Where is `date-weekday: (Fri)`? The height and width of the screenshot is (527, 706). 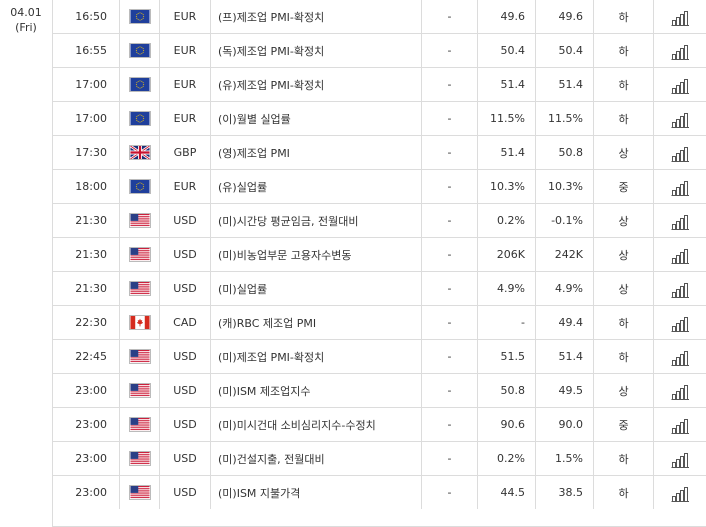
date-weekday: (Fri) is located at coordinates (26, 27).